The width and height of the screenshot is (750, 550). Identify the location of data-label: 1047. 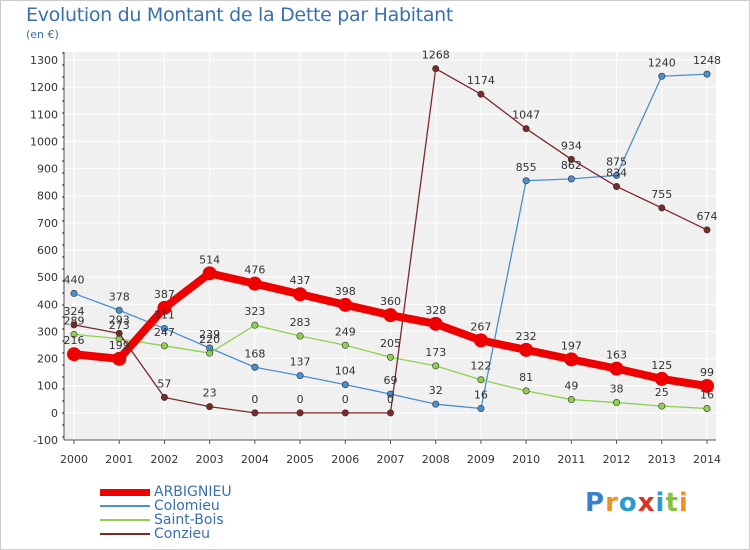
(526, 115).